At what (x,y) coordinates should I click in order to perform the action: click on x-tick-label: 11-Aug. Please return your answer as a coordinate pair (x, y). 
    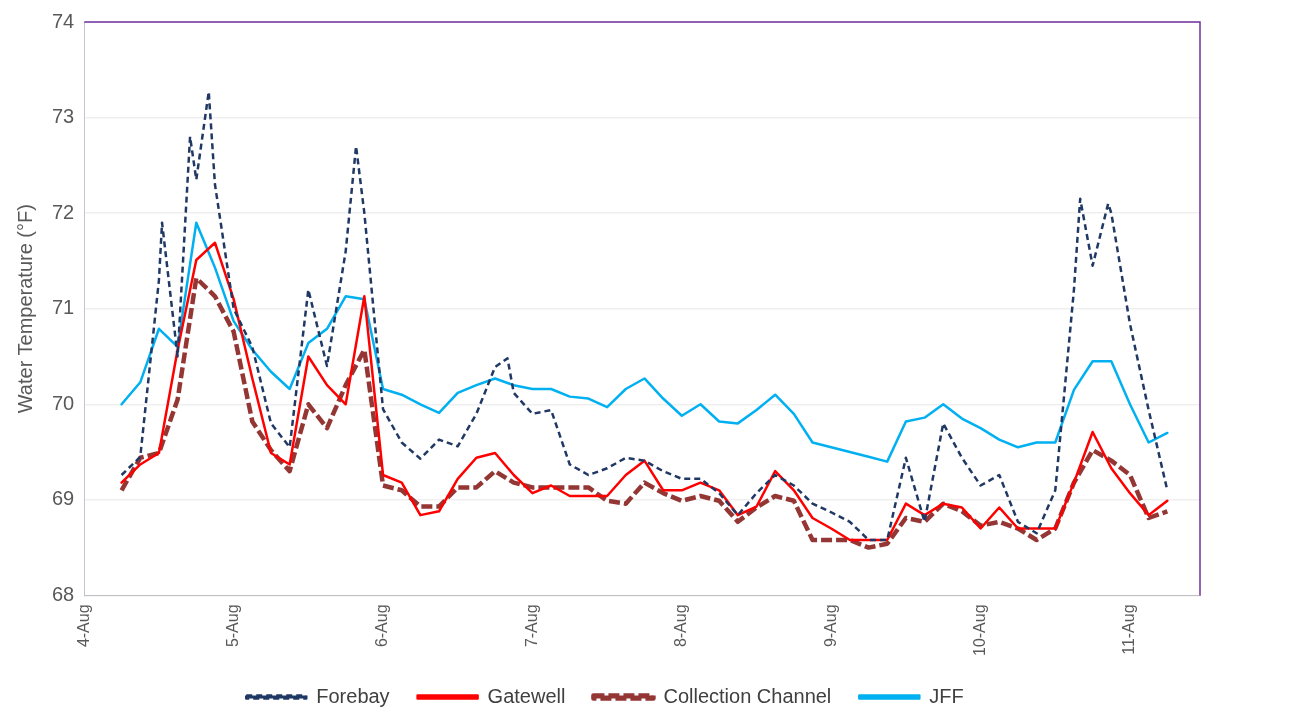
    Looking at the image, I should click on (1129, 629).